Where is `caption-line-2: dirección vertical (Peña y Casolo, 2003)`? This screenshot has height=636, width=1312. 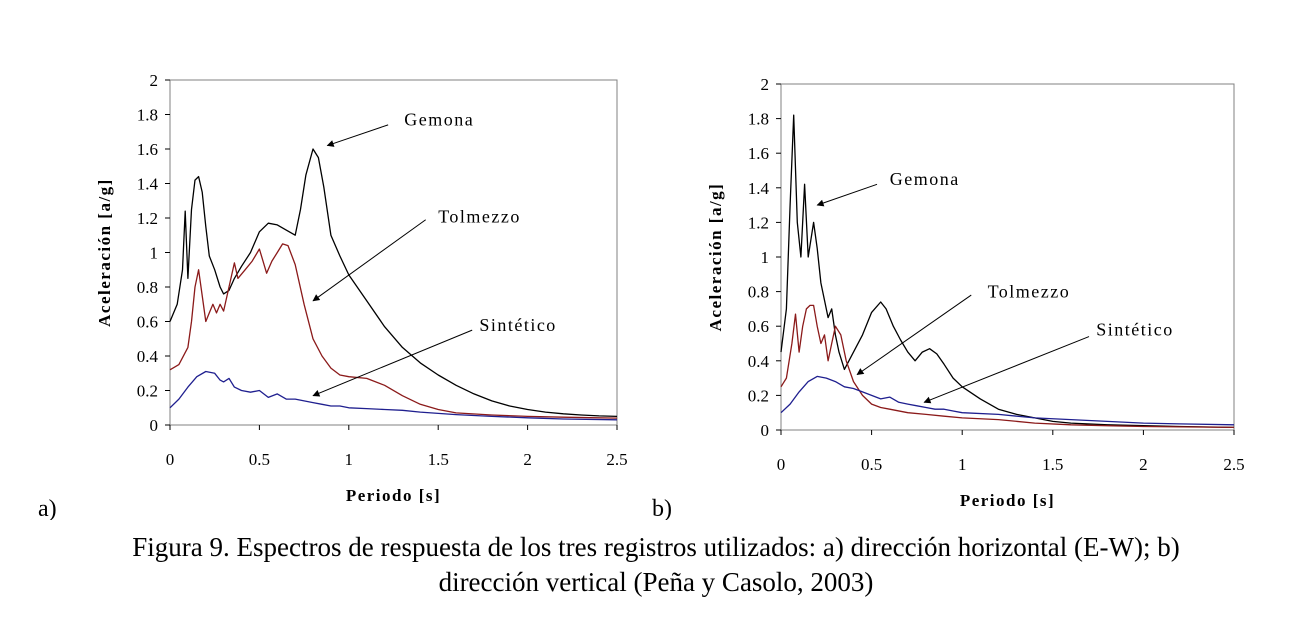
caption-line-2: dirección vertical (Peña y Casolo, 2003) is located at coordinates (656, 582).